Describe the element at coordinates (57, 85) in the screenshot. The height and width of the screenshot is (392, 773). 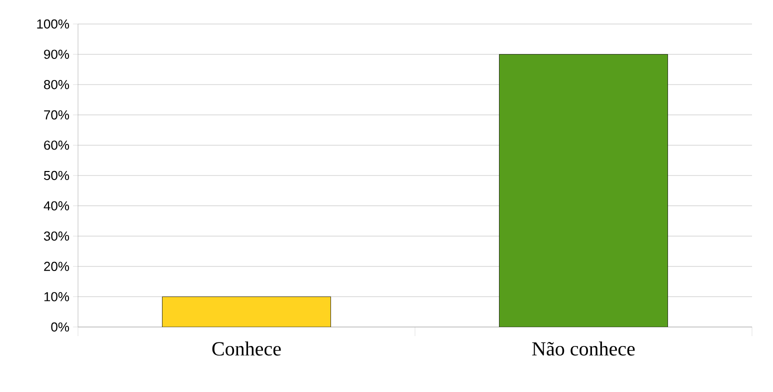
I see `y-tick-label: 80%` at that location.